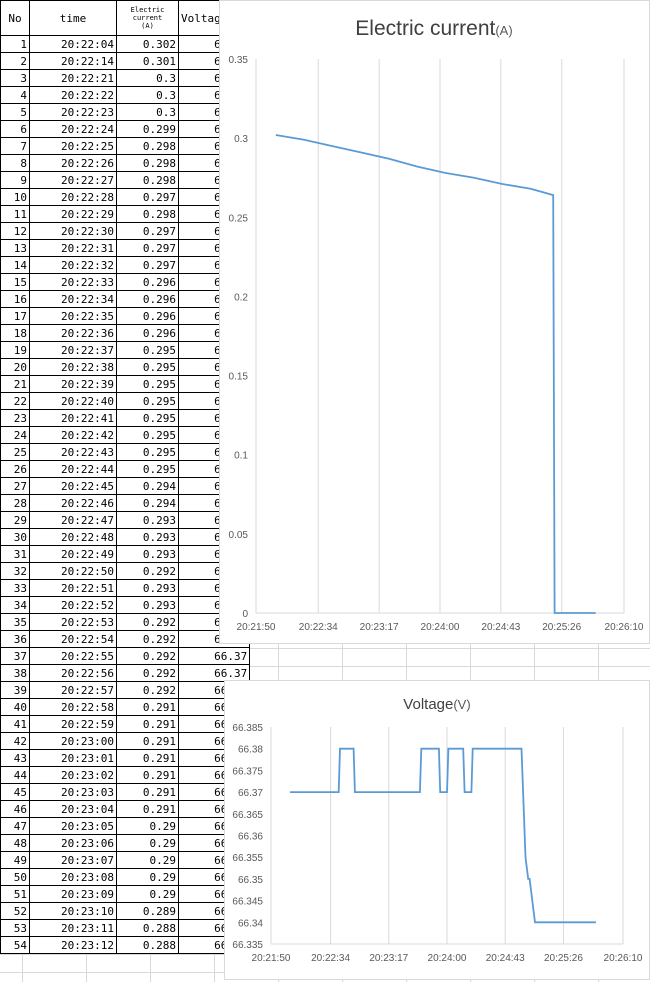 The width and height of the screenshot is (650, 982). What do you see at coordinates (73, 95) in the screenshot?
I see `cell-time: 20:22:22` at bounding box center [73, 95].